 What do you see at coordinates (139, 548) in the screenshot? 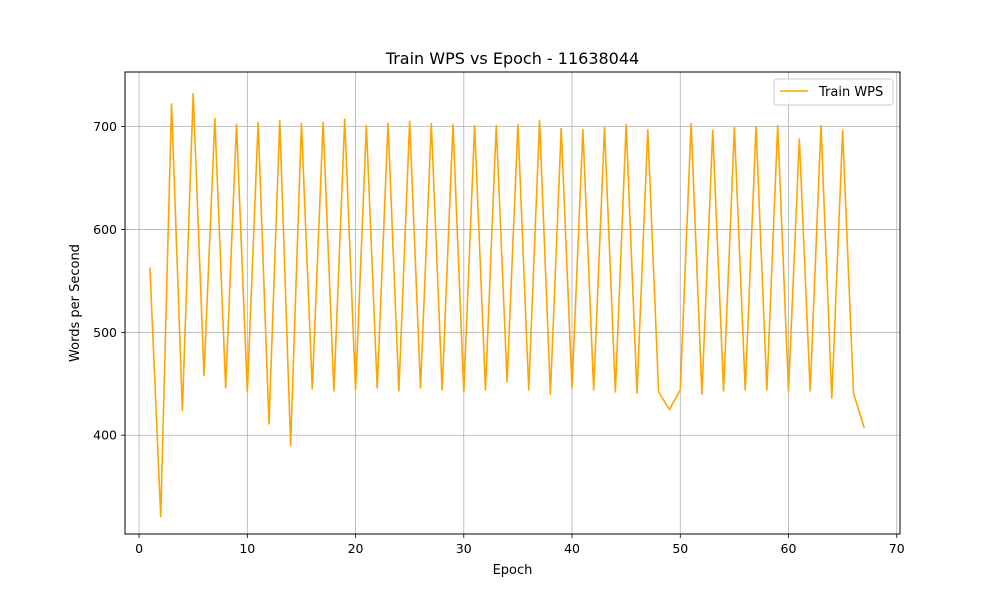
I see `x-tick-label: 0` at bounding box center [139, 548].